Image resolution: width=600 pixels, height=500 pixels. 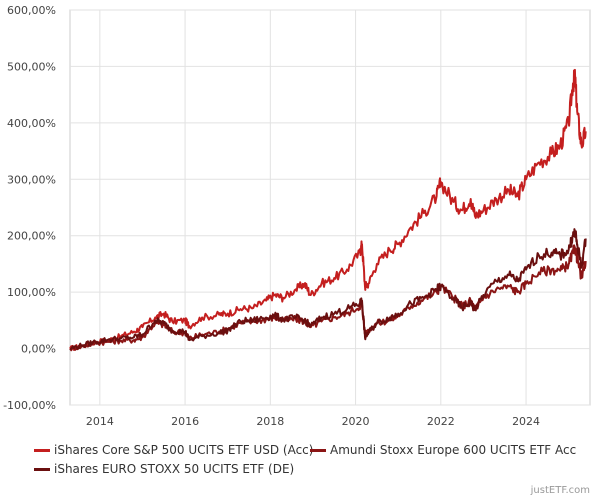 What do you see at coordinates (31, 292) in the screenshot?
I see `y-tick-label: 100,00%` at bounding box center [31, 292].